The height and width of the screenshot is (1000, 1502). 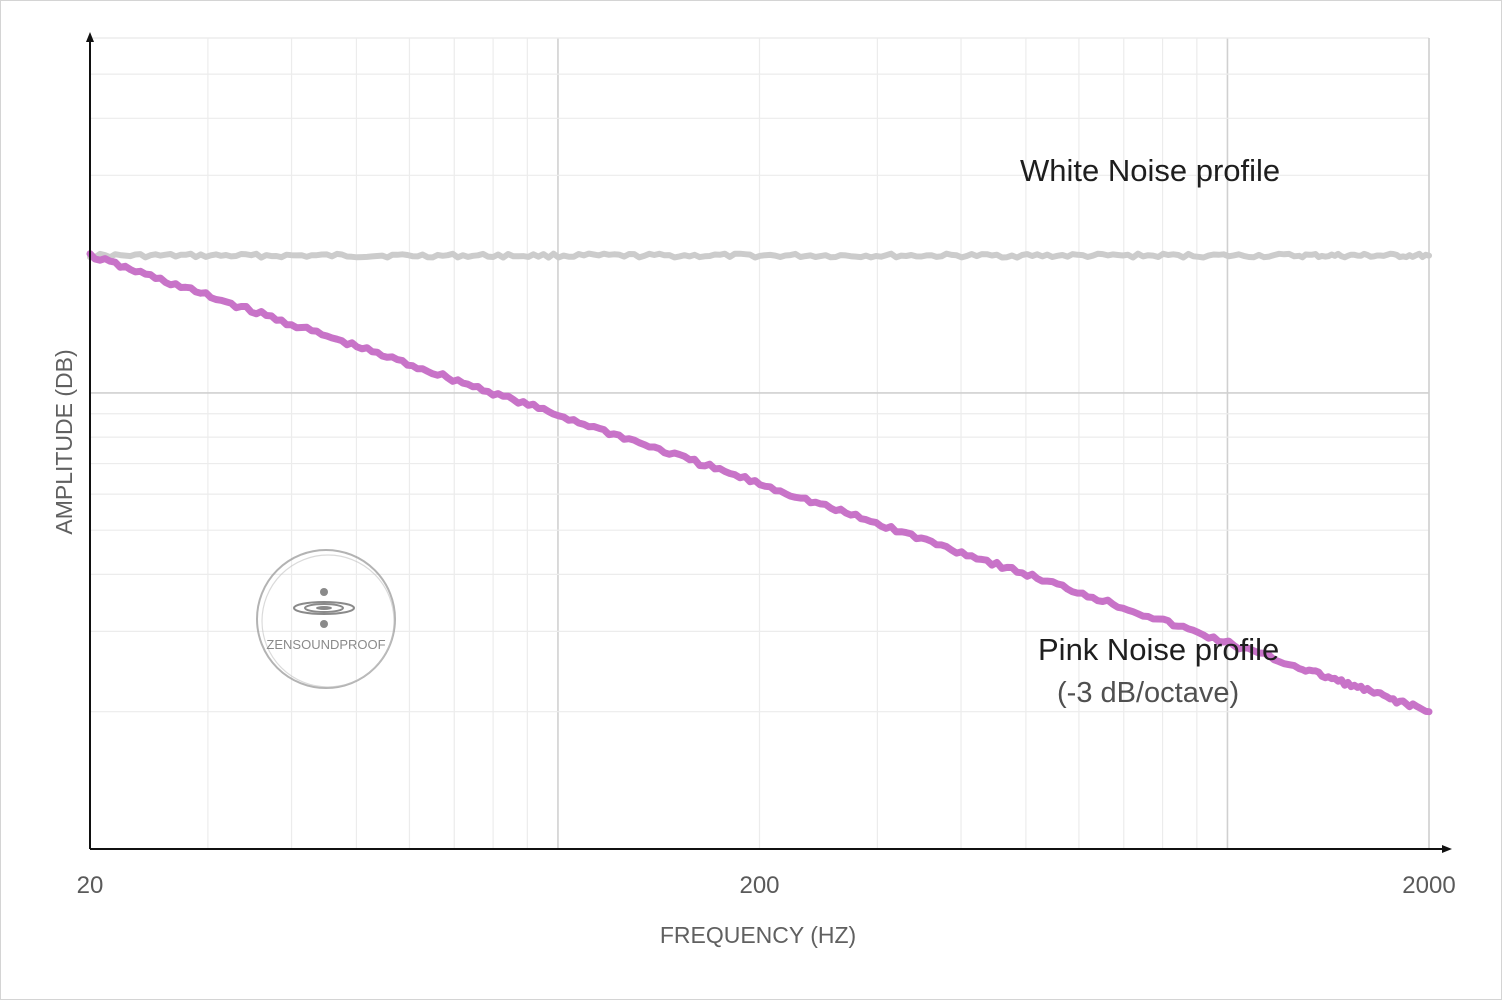 I want to click on x-tick-labels: 20 200 2000, so click(x=766, y=885).